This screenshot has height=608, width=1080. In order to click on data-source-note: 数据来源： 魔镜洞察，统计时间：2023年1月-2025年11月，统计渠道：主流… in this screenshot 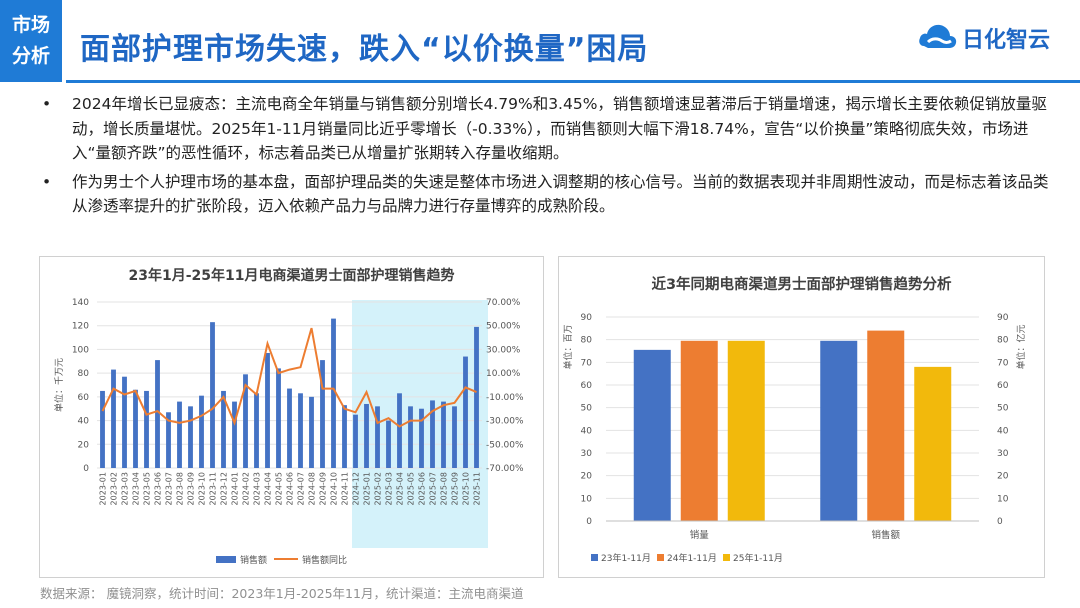, I will do `click(282, 593)`.